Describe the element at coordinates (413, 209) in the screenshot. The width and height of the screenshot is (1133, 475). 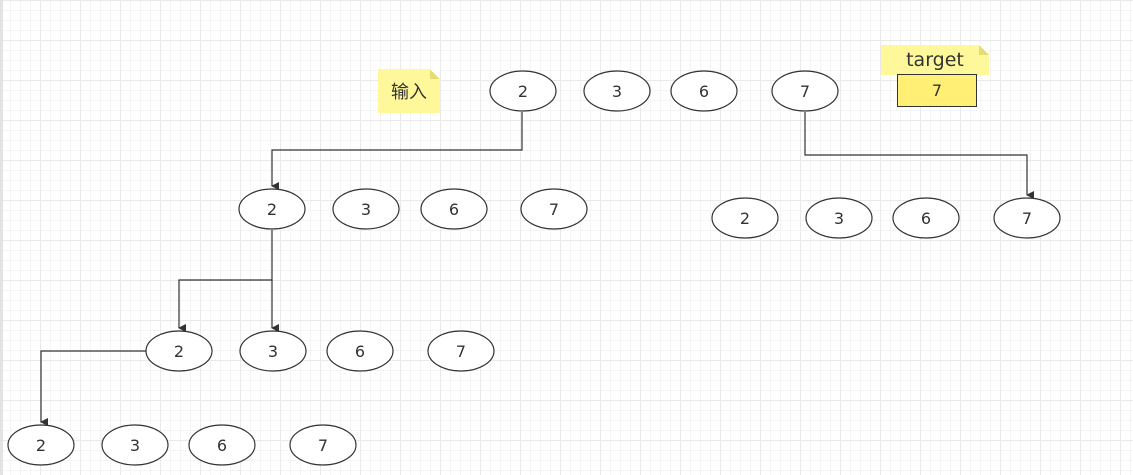
I see `row-branch-a: 2 3 6 7` at that location.